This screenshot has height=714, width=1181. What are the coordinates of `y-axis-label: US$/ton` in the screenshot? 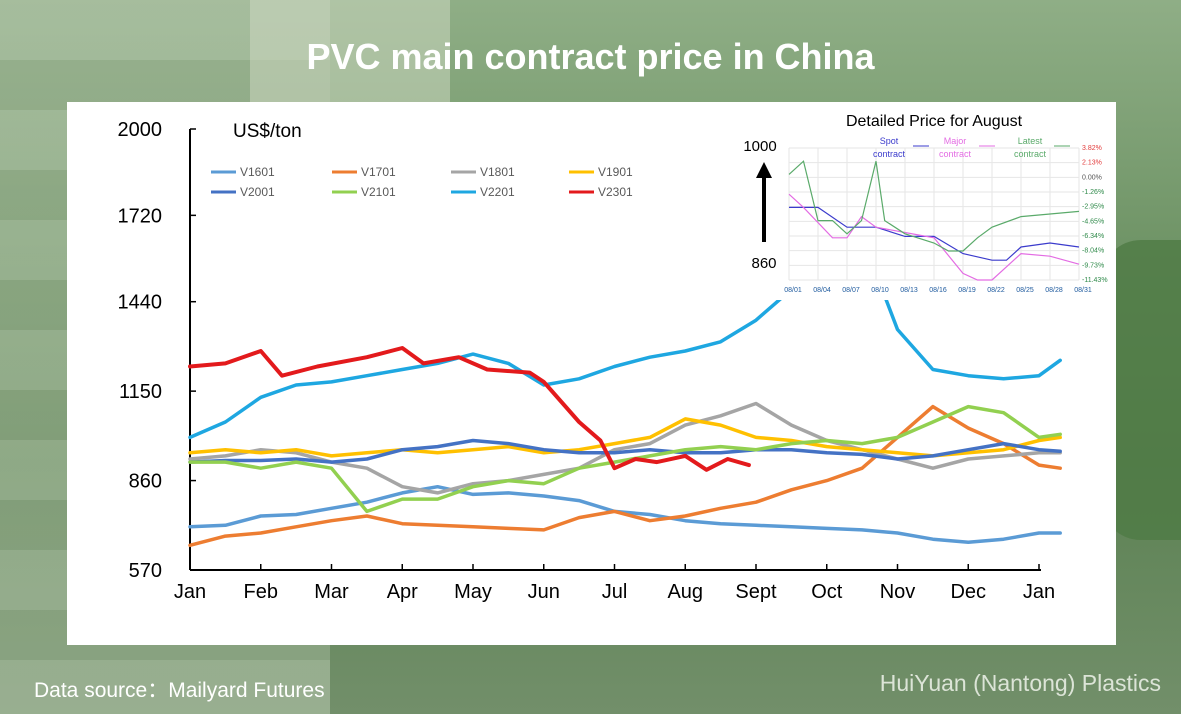 It's located at (267, 131).